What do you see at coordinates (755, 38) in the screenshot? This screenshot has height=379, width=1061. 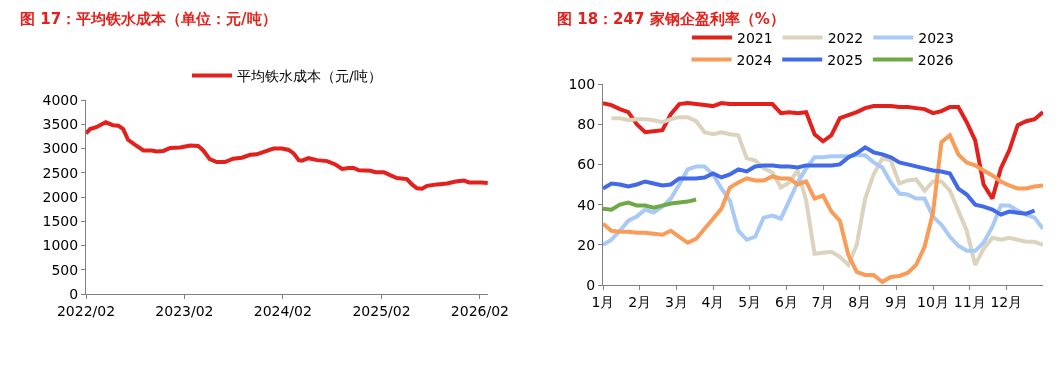 I see `legend-label: 2021` at bounding box center [755, 38].